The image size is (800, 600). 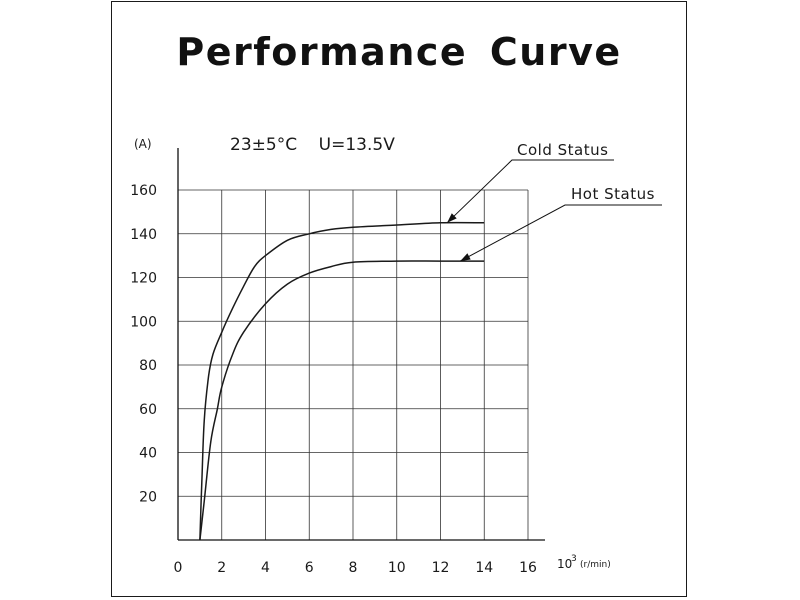 I want to click on x-tick-label: 2, so click(x=221, y=568).